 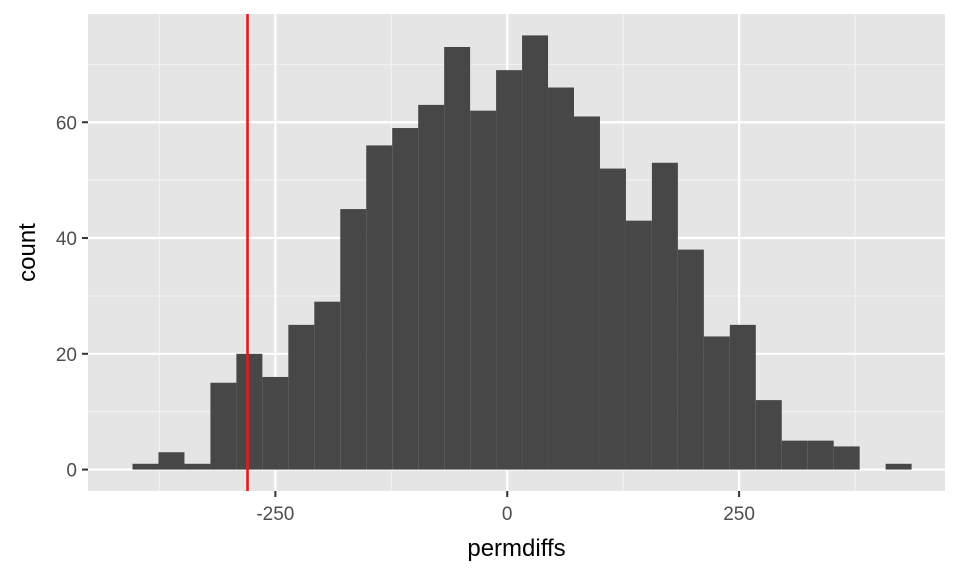 I want to click on x-axis-title: permdiffs, so click(x=516, y=548).